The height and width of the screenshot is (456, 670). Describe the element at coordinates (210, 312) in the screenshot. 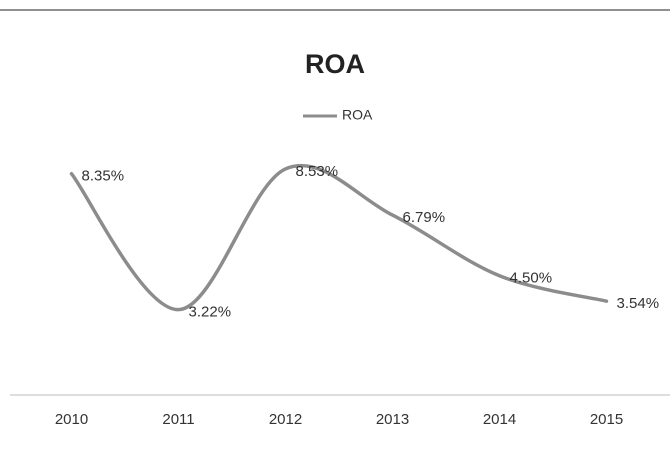

I see `data-label: 3.22%` at that location.